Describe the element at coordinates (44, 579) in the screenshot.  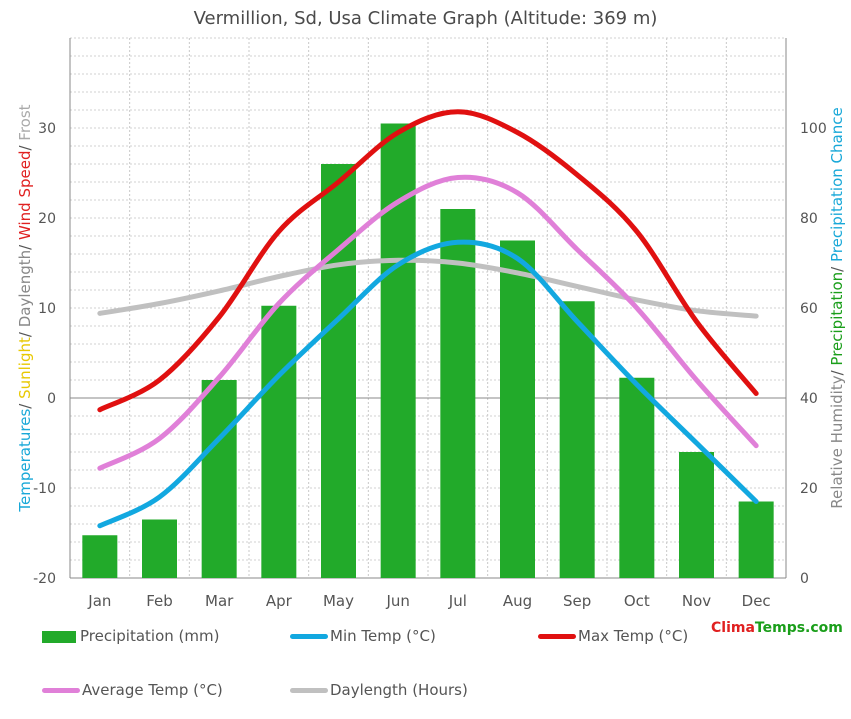
I see `left-tick-label: -20` at that location.